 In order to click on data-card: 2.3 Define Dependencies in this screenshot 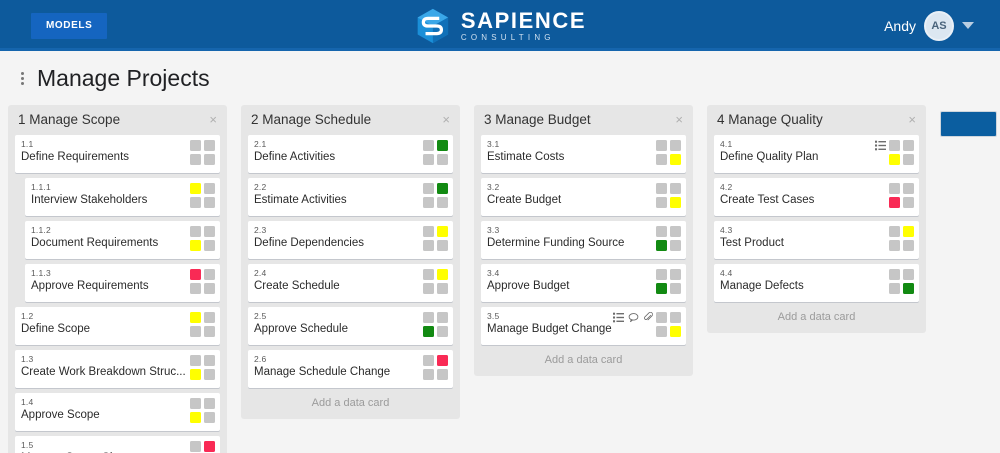, I will do `click(350, 239)`.